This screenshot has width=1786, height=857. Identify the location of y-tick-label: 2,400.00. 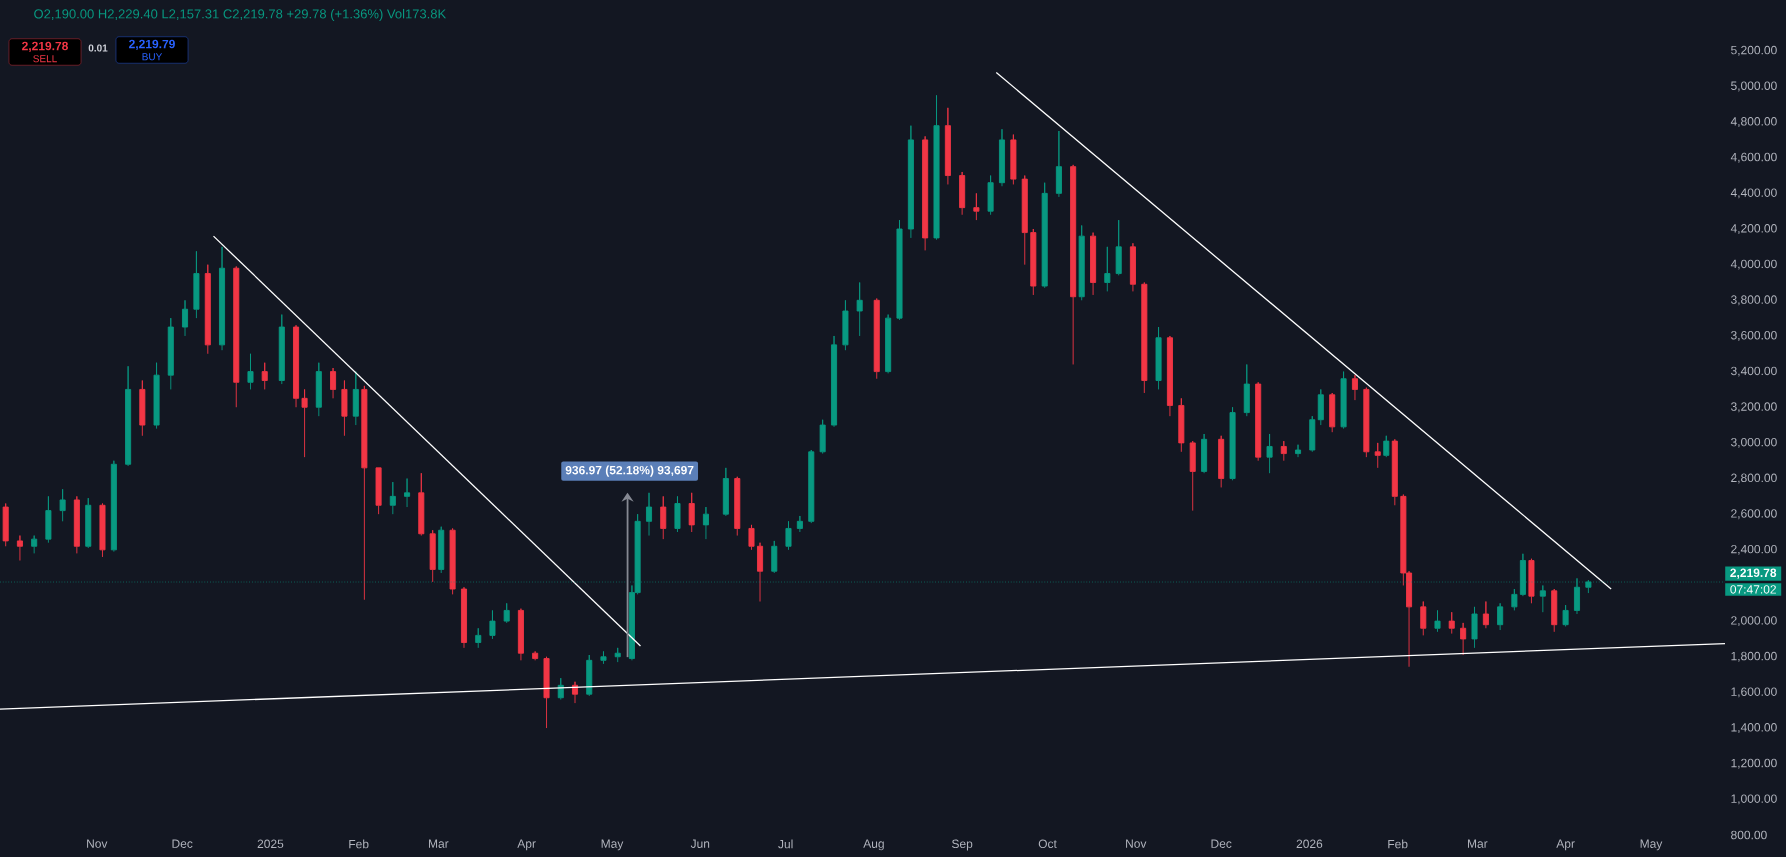
(1754, 549).